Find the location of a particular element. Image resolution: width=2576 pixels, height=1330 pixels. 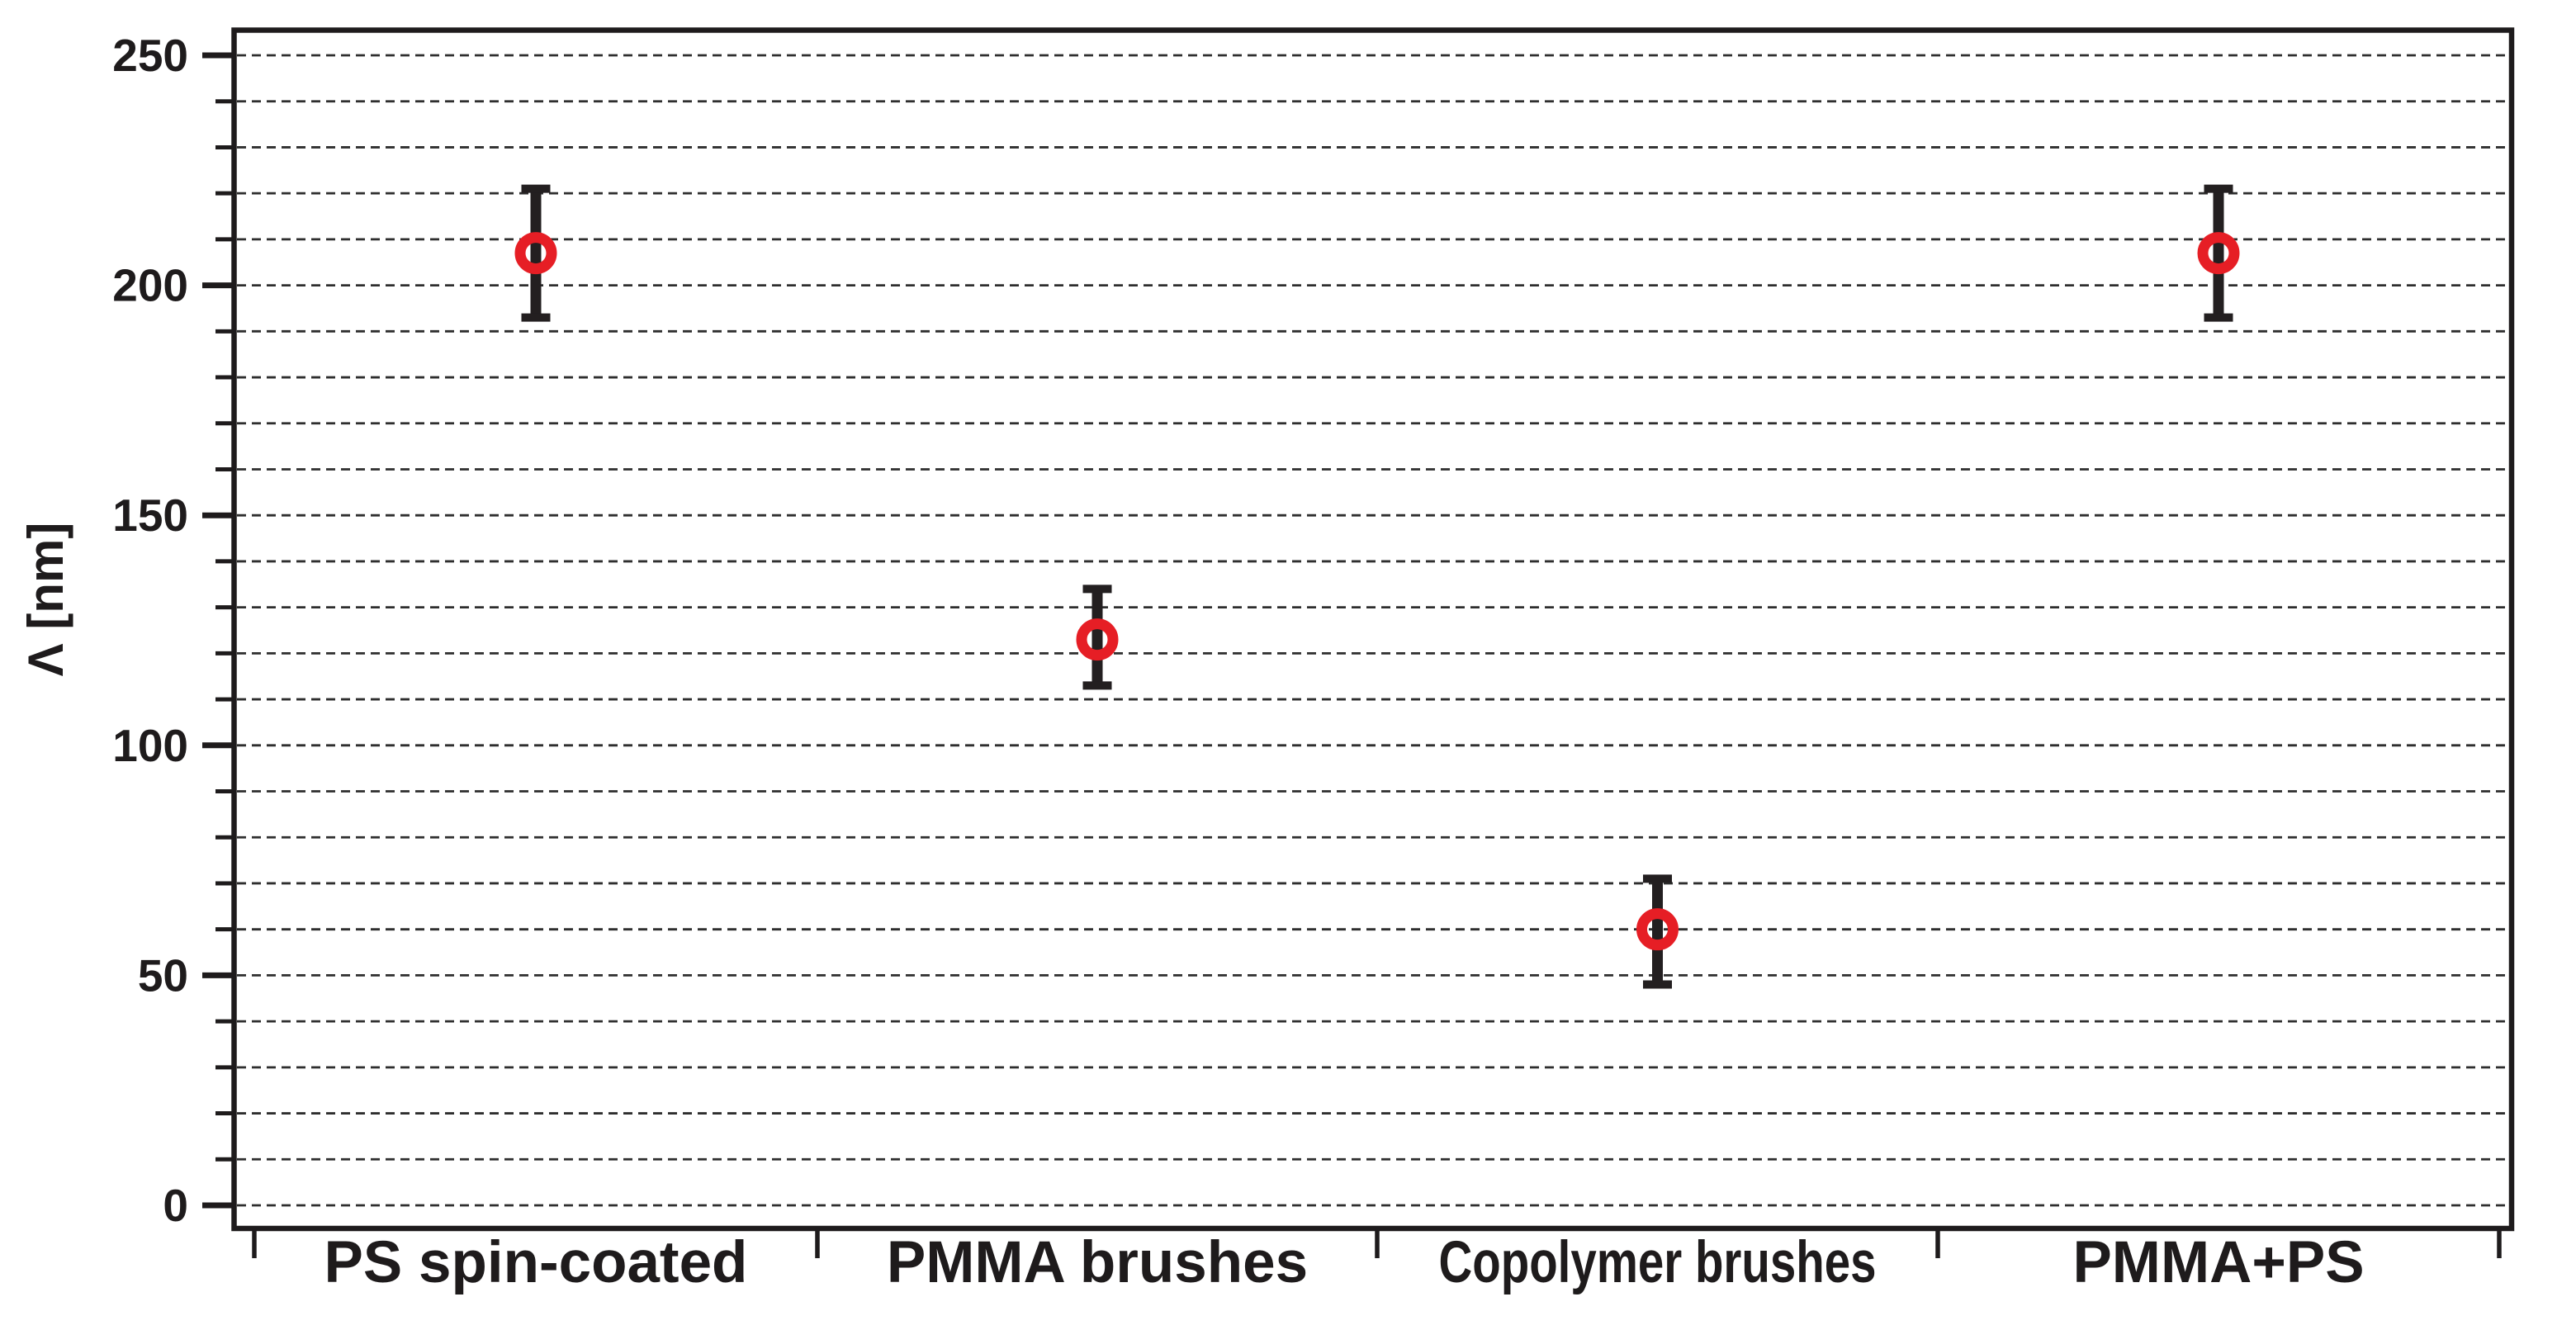

x-category-label: PMMA brushes is located at coordinates (1097, 1262).